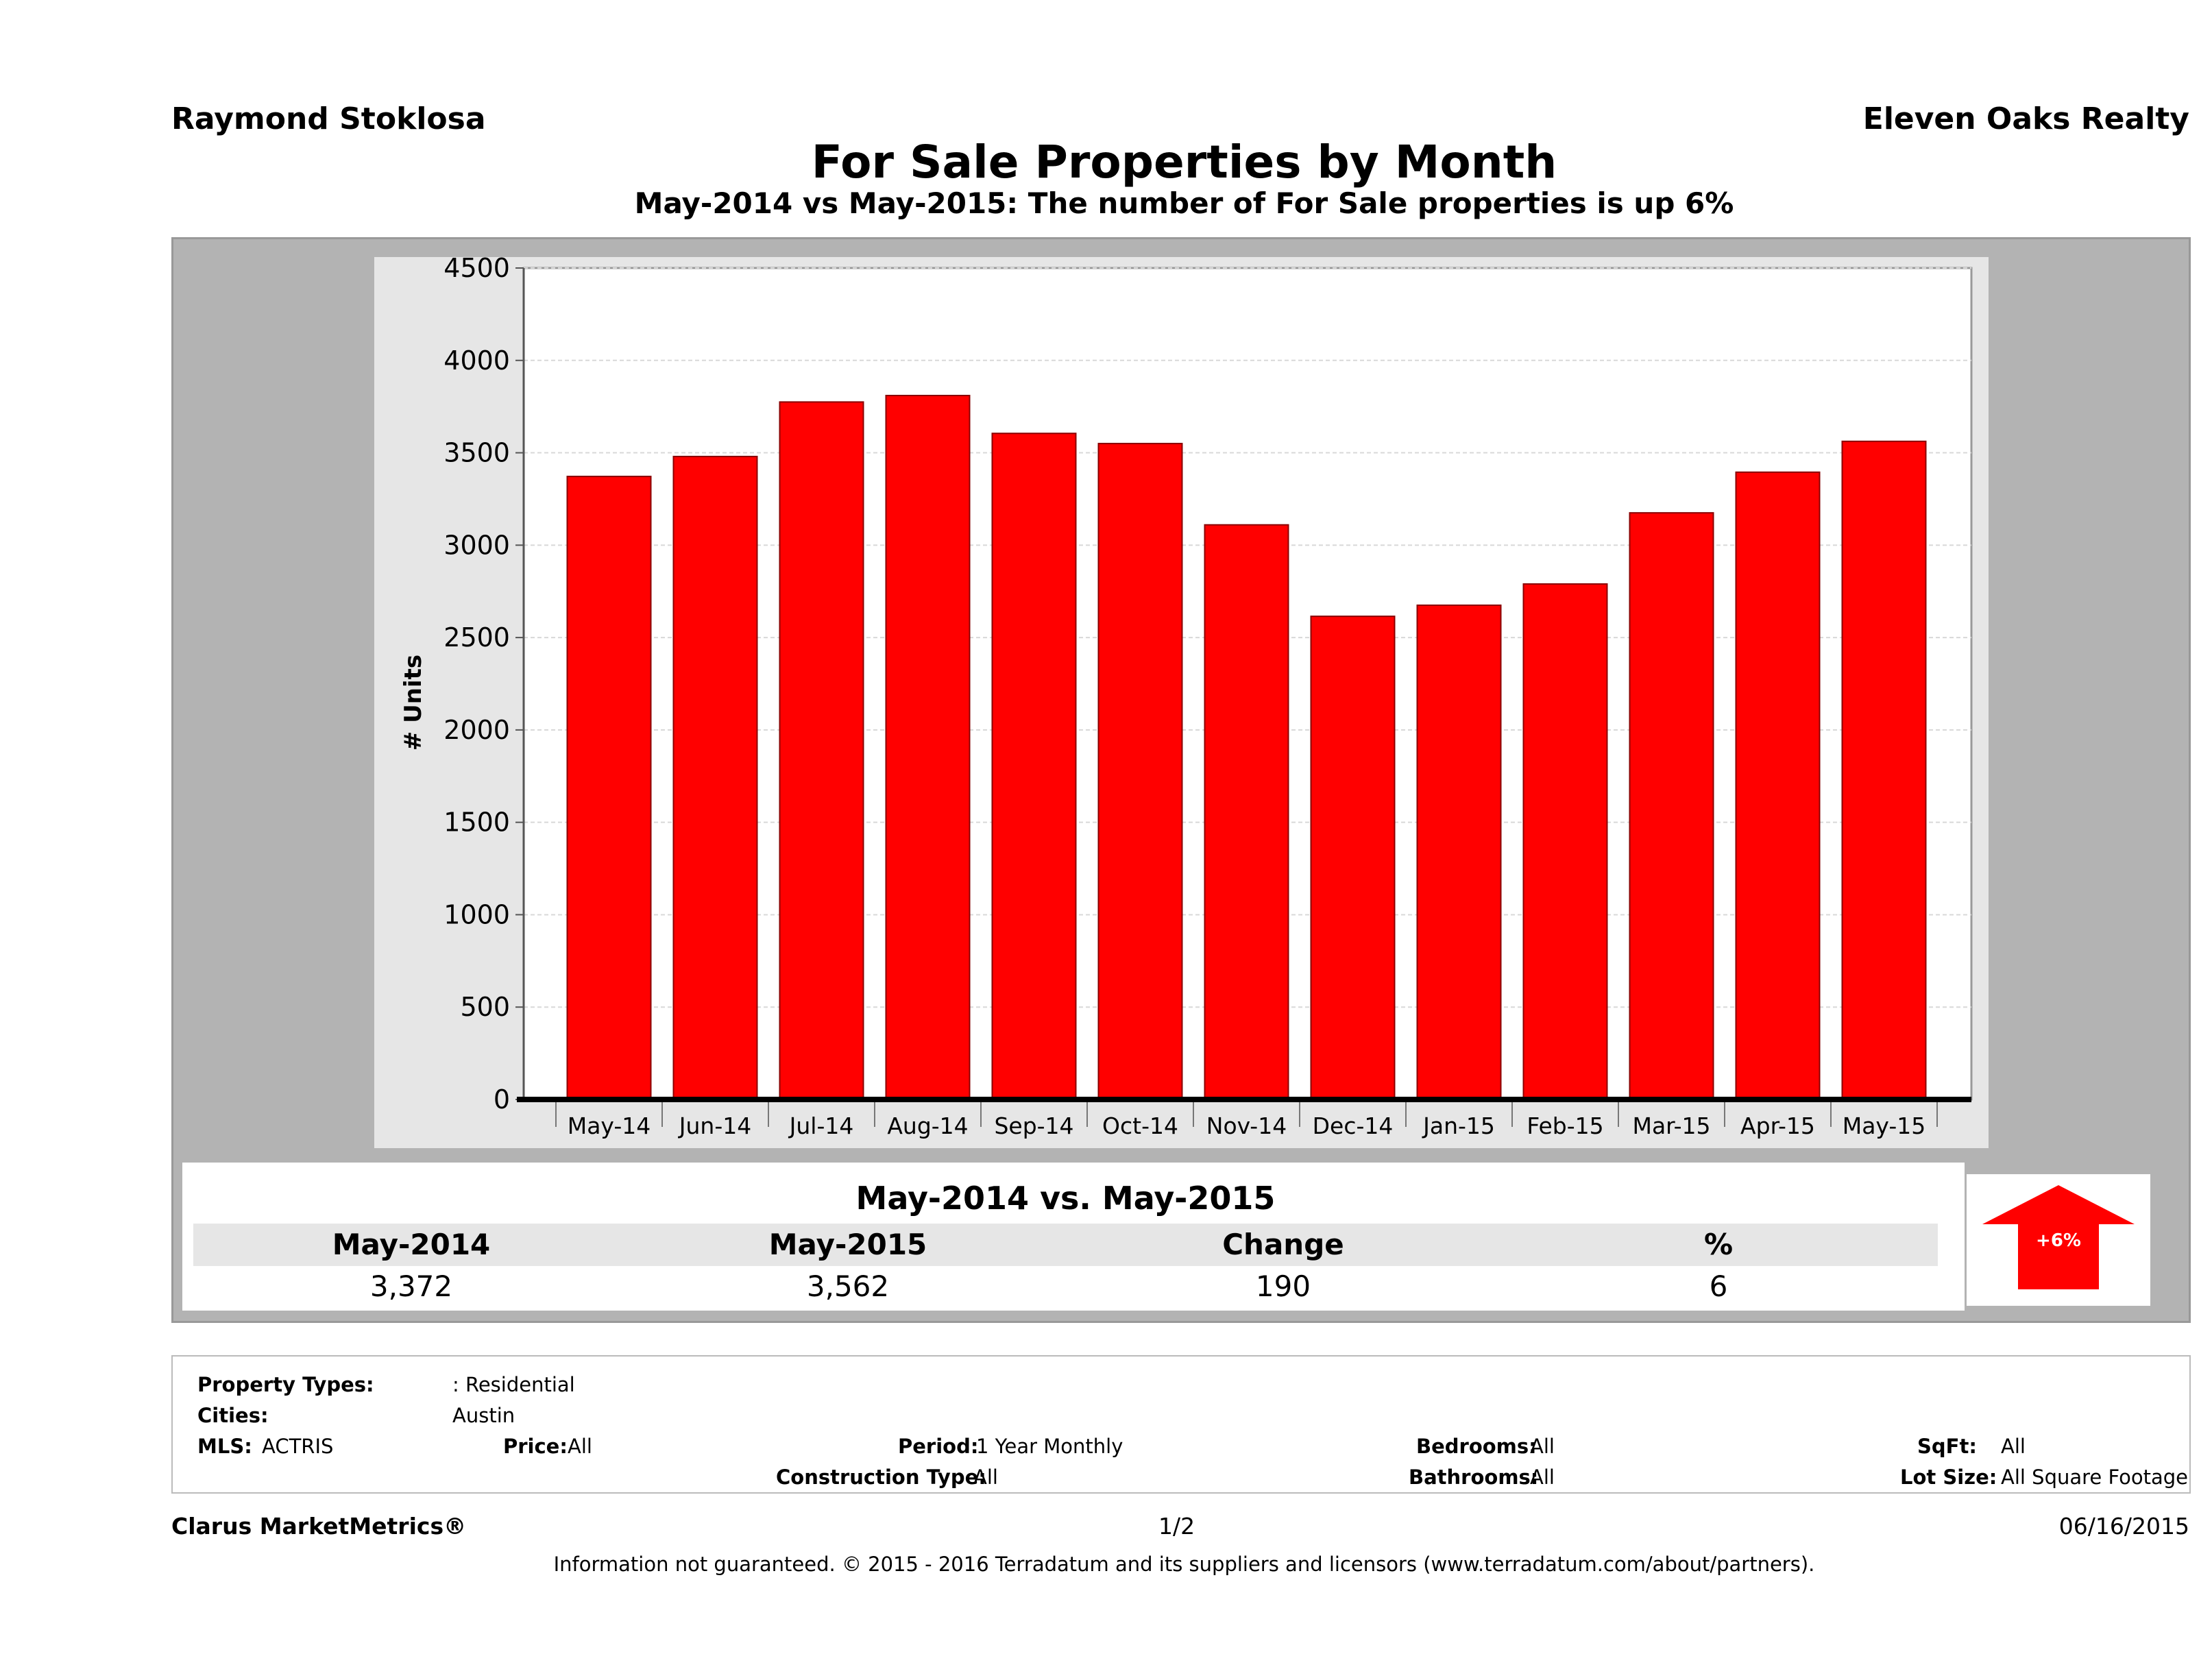  Describe the element at coordinates (881, 1477) in the screenshot. I see `construction-type-label: Construction Type:` at that location.